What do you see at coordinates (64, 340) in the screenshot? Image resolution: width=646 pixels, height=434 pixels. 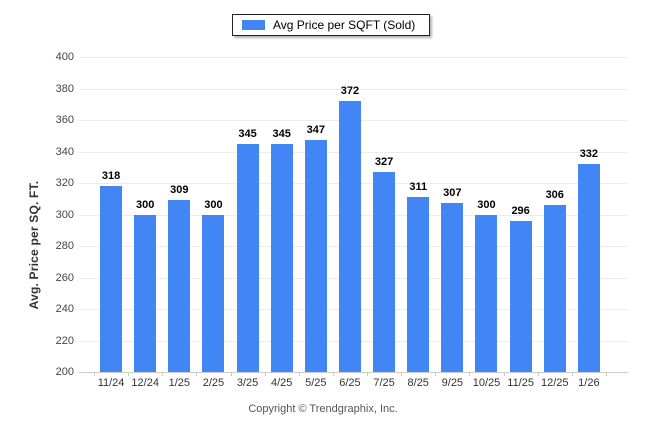 I see `y-axis-tick-label: 220` at bounding box center [64, 340].